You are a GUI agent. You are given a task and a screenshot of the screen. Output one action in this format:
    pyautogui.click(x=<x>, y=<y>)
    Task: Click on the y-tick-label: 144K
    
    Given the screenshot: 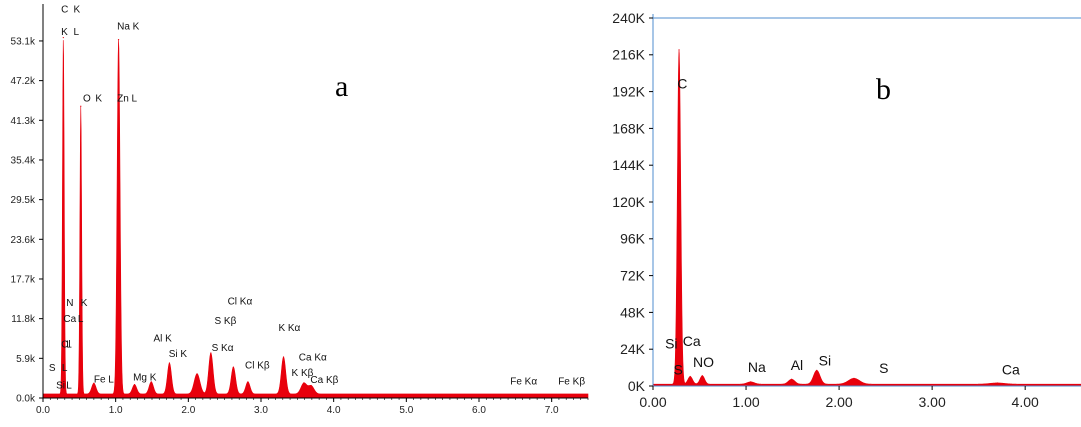 What is the action you would take?
    pyautogui.click(x=628, y=165)
    